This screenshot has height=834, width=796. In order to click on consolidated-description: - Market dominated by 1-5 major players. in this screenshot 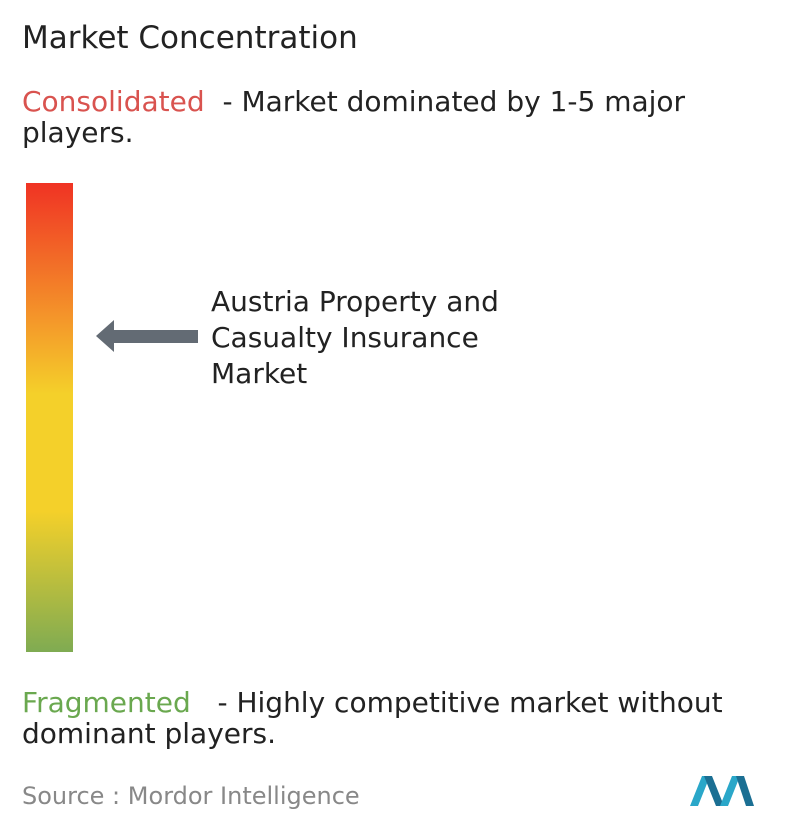, I will do `click(354, 117)`.